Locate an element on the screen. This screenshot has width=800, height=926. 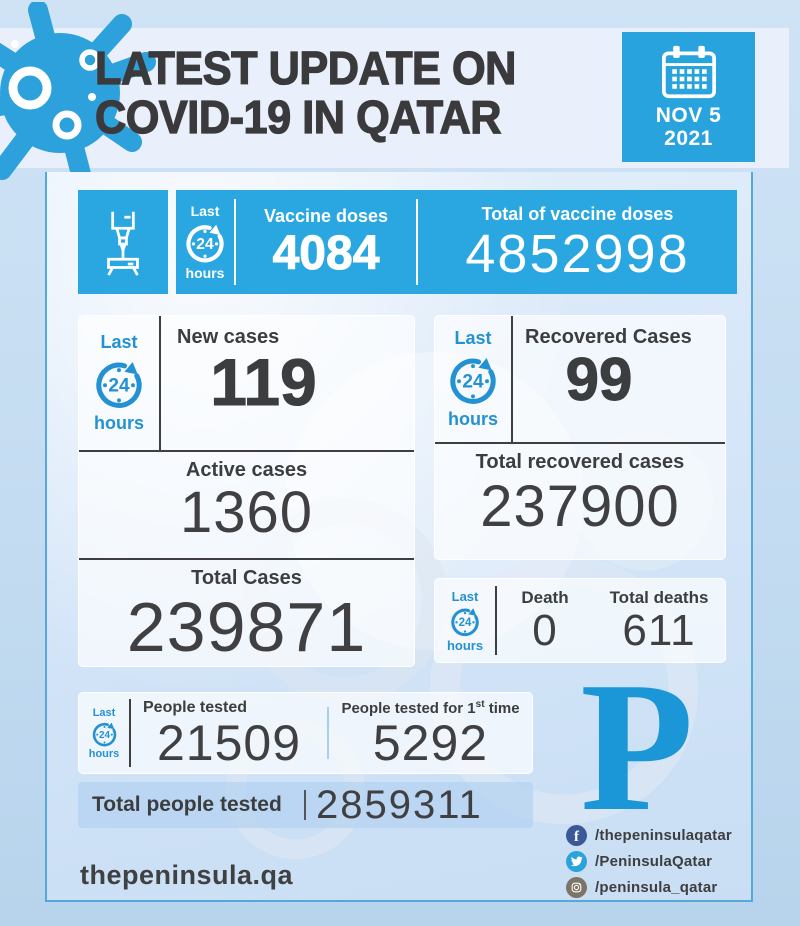
vaccine-doses-label: Vaccine doses is located at coordinates (326, 216).